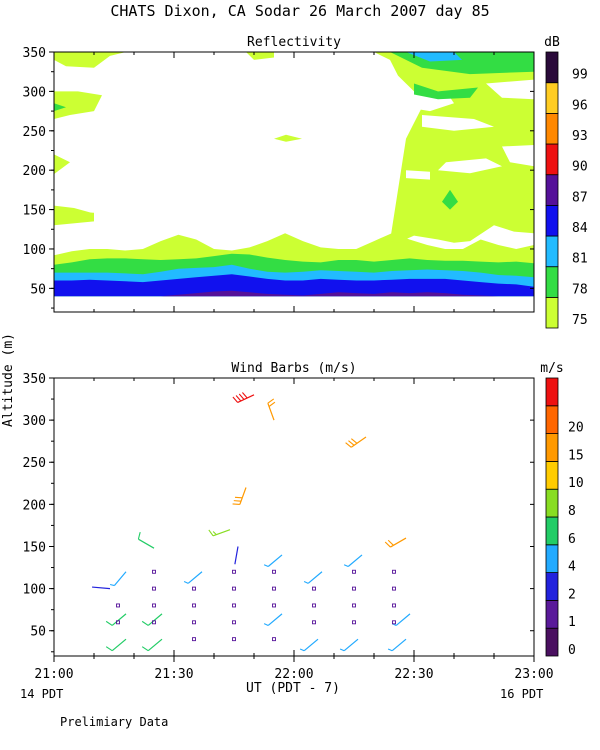  What do you see at coordinates (580, 136) in the screenshot?
I see `refl-colorbar-label: 93` at bounding box center [580, 136].